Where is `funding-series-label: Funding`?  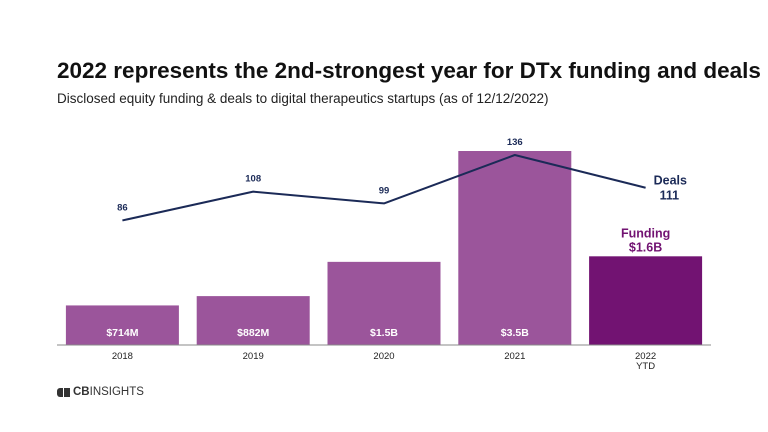 funding-series-label: Funding is located at coordinates (645, 233).